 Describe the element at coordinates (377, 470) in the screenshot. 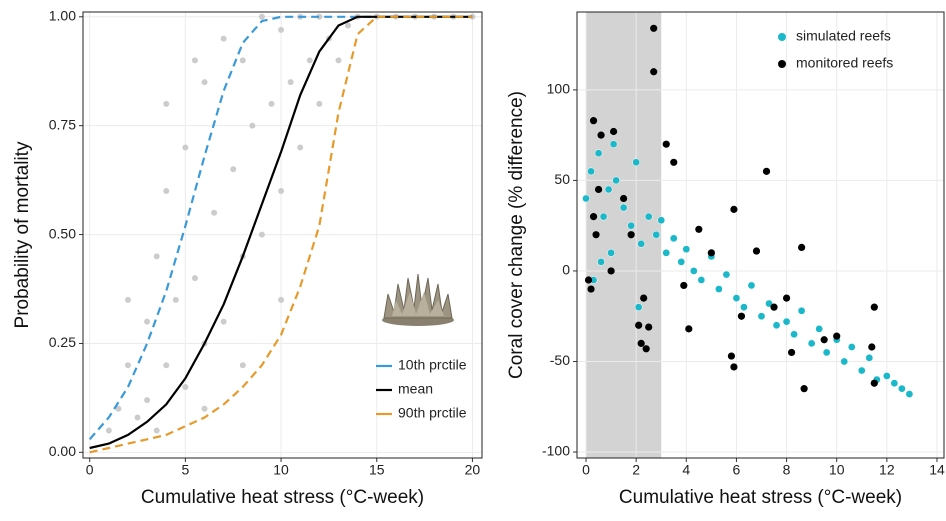

I see `x-tick-label: 15` at that location.